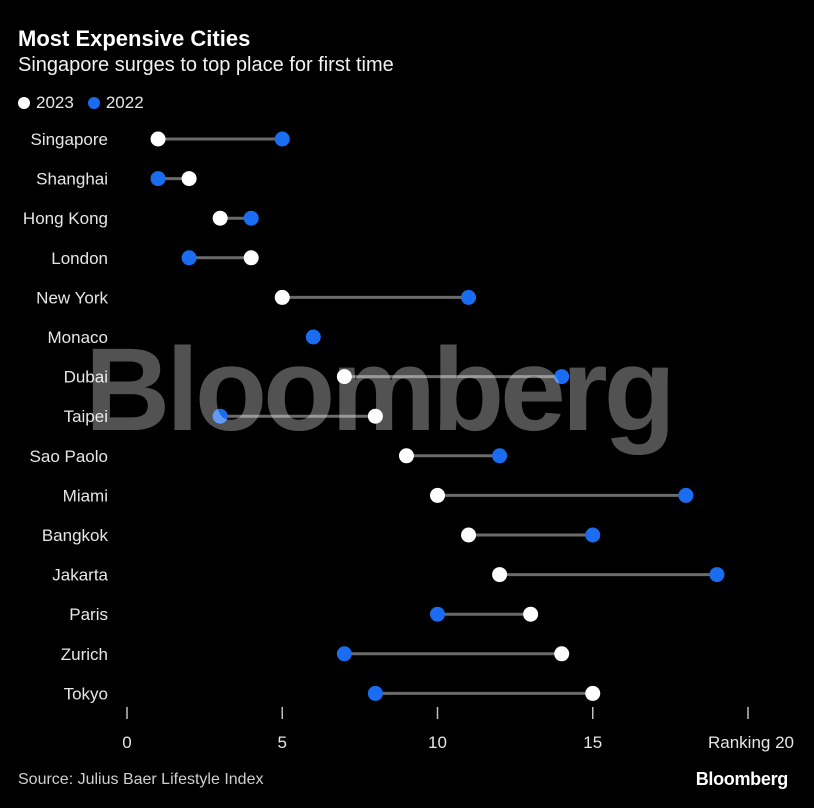 This screenshot has height=808, width=814. Describe the element at coordinates (592, 742) in the screenshot. I see `x-tick-label-15: 15` at that location.